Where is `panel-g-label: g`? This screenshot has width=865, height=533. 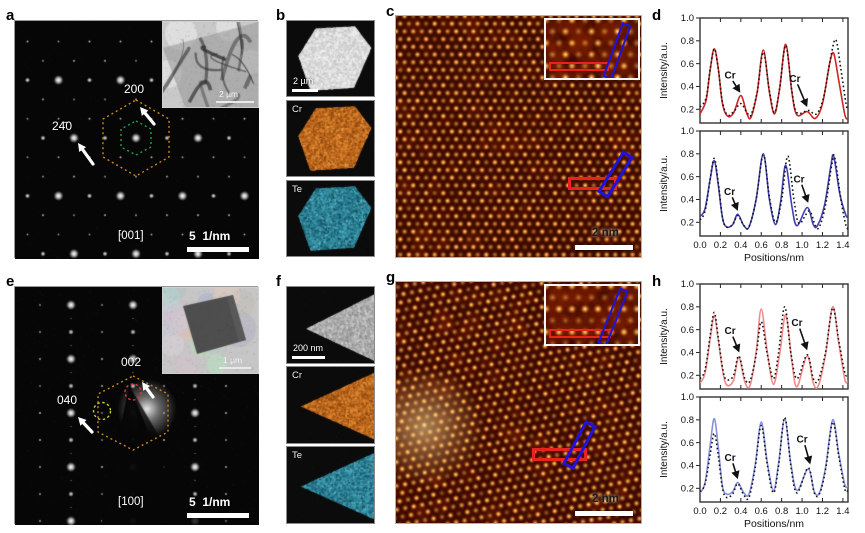 panel-g-label: g is located at coordinates (391, 277).